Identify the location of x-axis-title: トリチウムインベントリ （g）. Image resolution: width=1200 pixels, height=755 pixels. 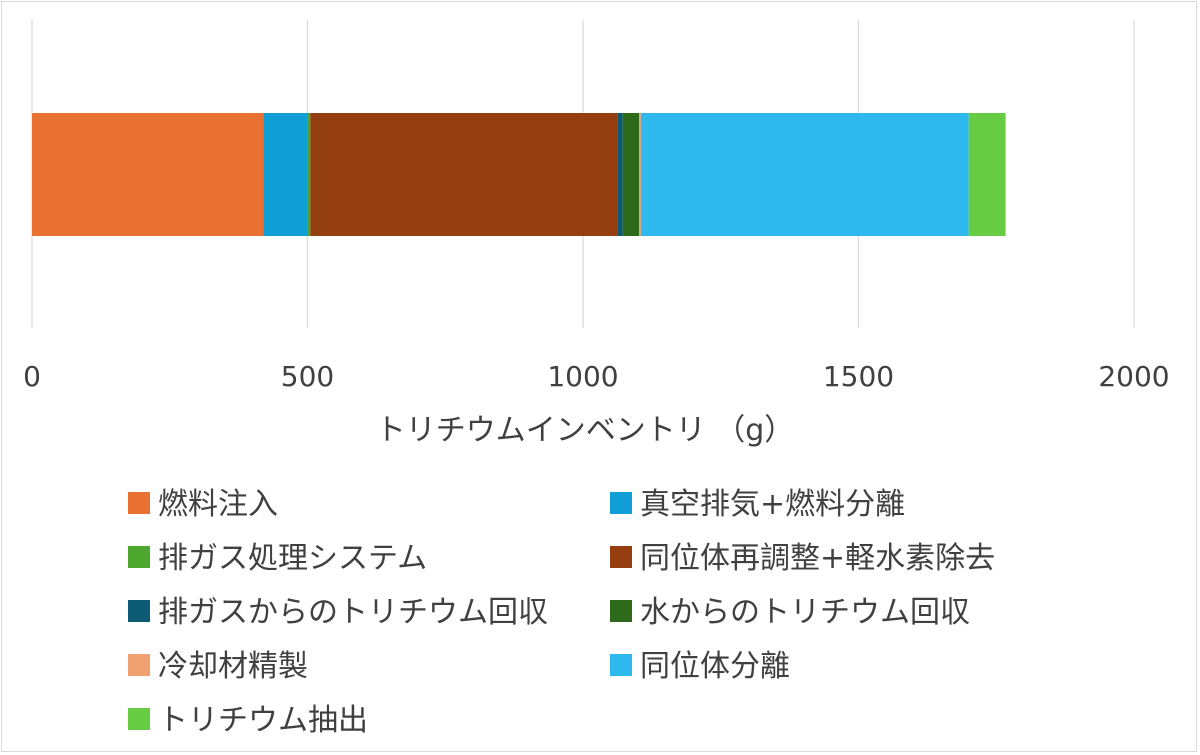
(585, 430).